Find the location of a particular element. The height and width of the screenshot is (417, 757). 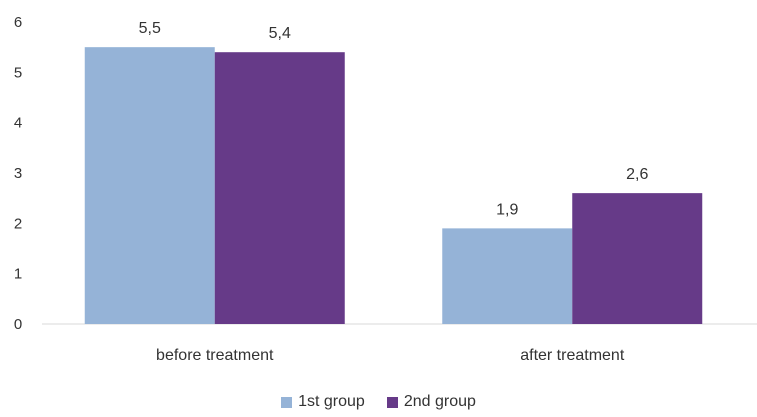

y-tick-label: 5 is located at coordinates (18, 72).